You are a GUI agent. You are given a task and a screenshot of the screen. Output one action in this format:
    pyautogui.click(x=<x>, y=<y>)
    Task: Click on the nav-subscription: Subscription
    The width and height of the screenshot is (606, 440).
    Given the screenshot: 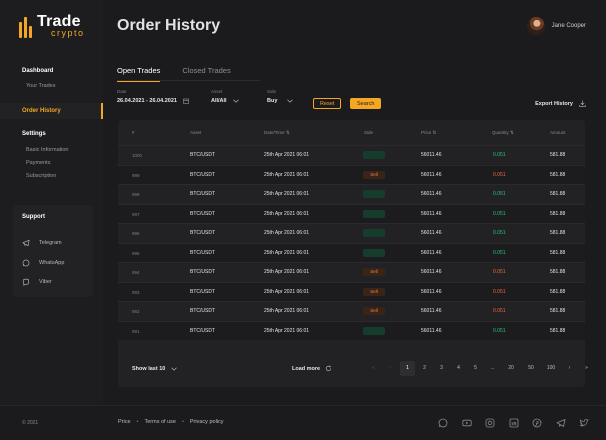 What is the action you would take?
    pyautogui.click(x=41, y=176)
    